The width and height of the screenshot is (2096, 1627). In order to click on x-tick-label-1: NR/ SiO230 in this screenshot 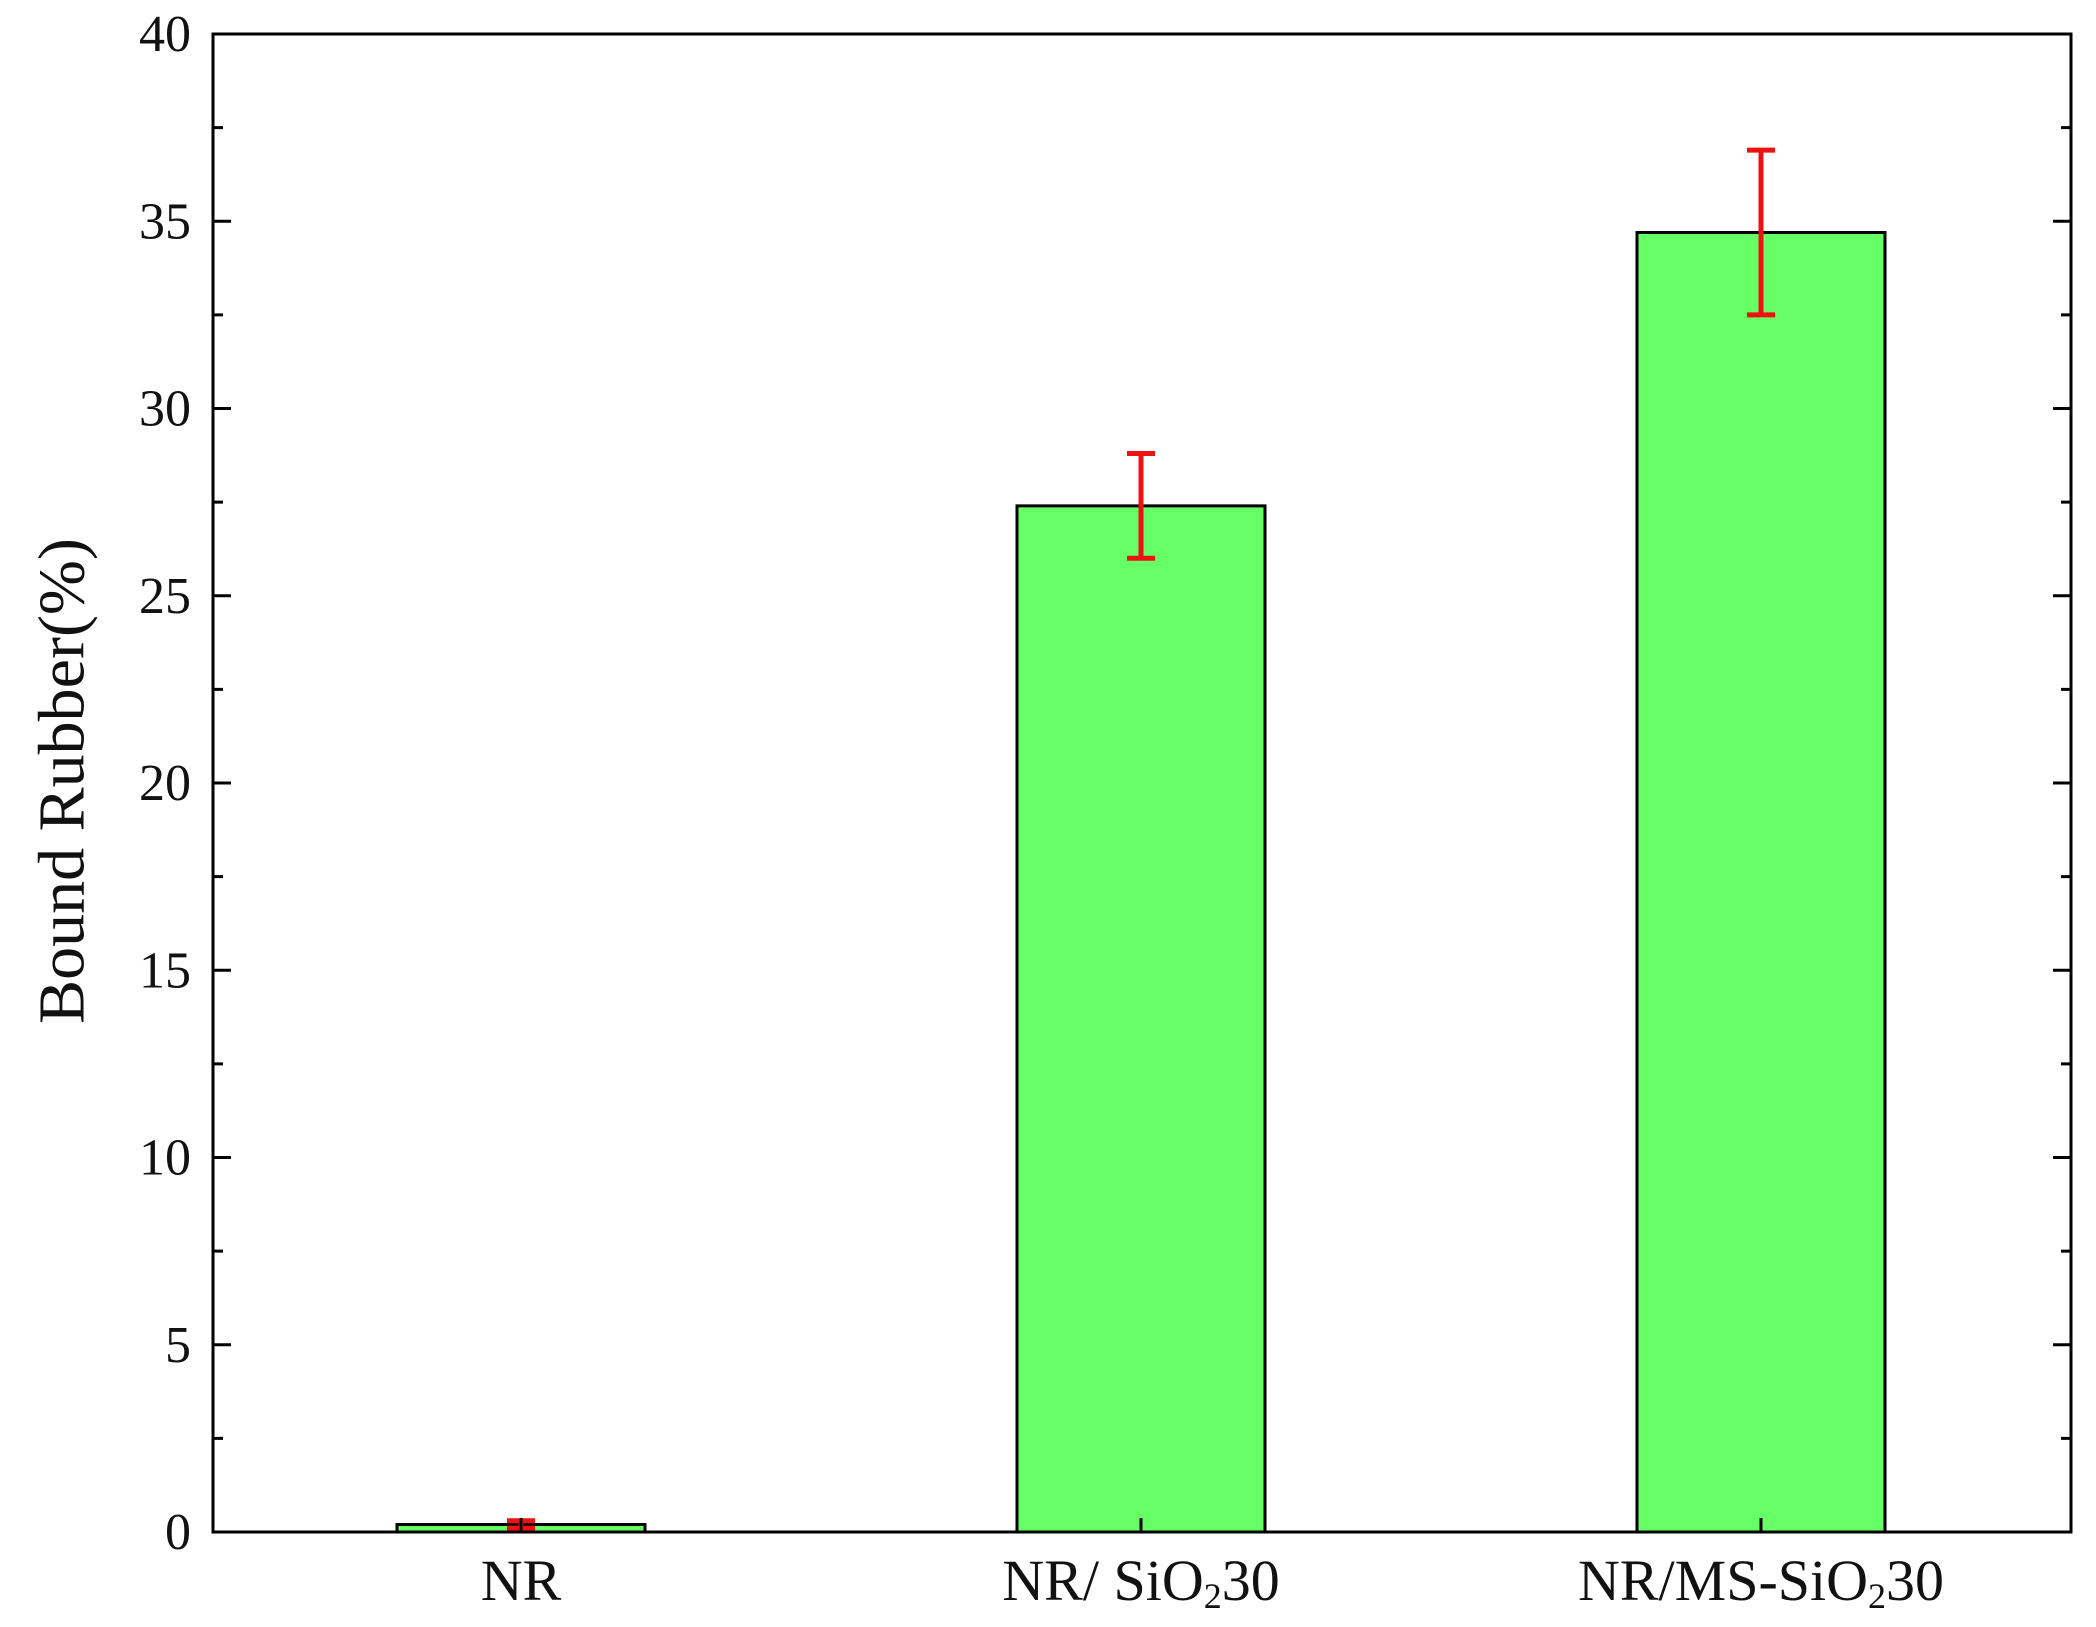, I will do `click(1140, 1582)`.